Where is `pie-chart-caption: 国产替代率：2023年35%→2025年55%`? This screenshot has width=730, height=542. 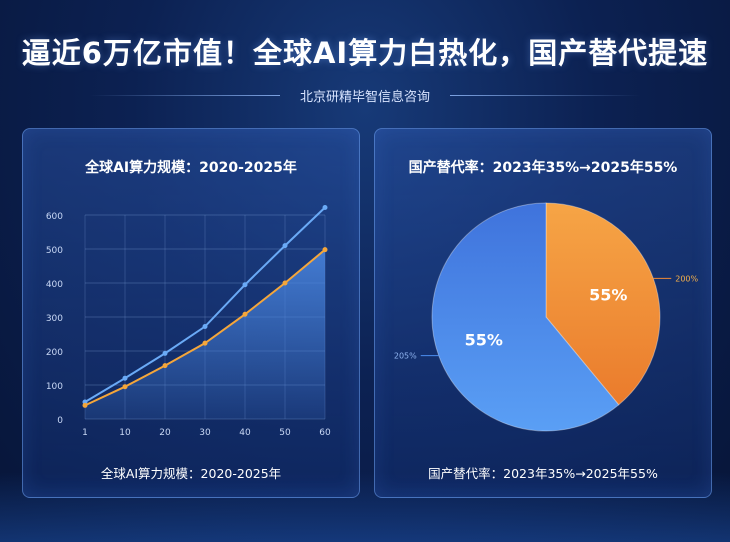 pie-chart-caption: 国产替代率：2023年35%→2025年55% is located at coordinates (543, 473).